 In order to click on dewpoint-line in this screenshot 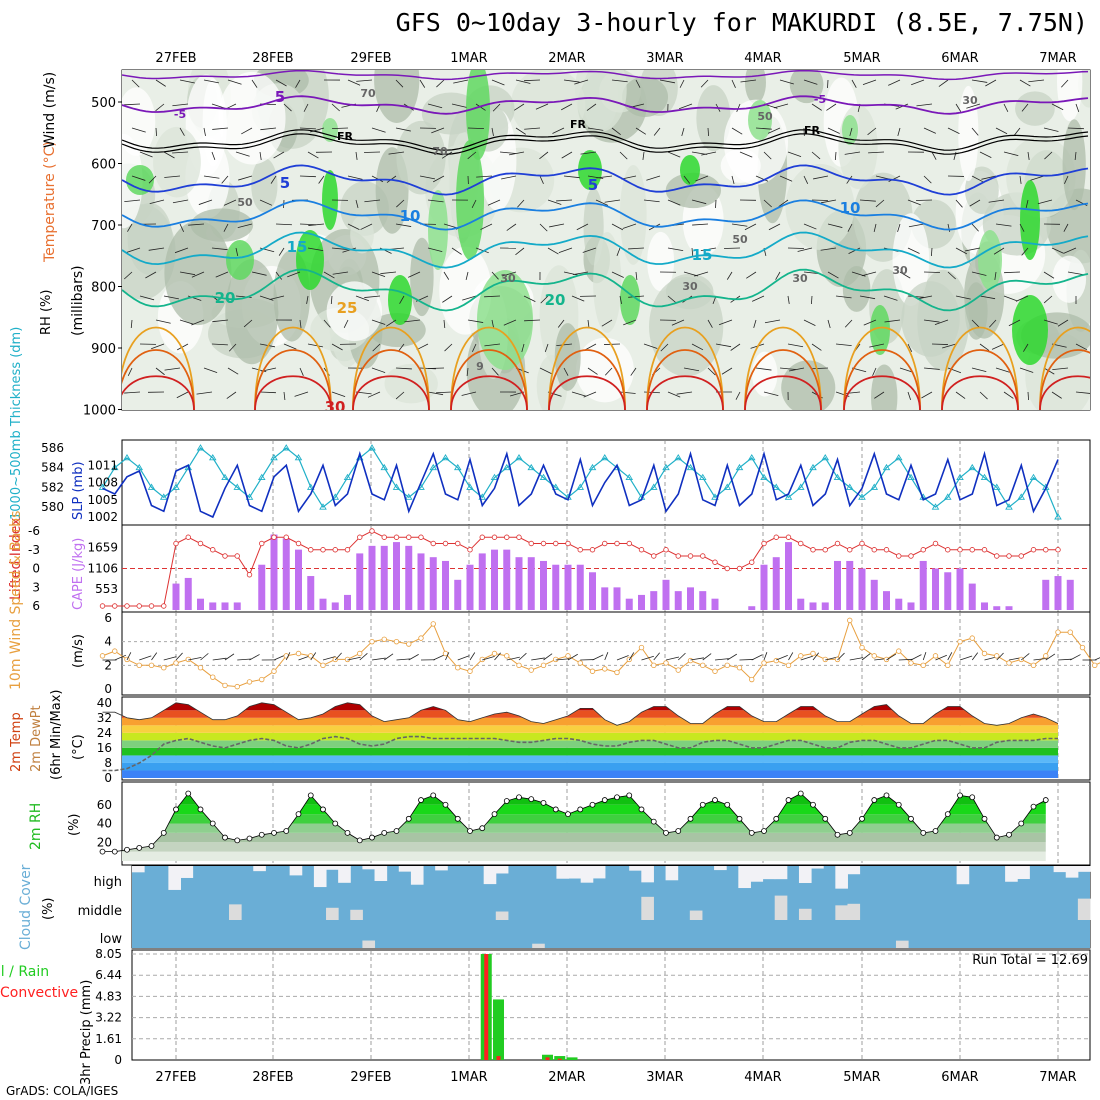, I will do `click(580, 753)`.